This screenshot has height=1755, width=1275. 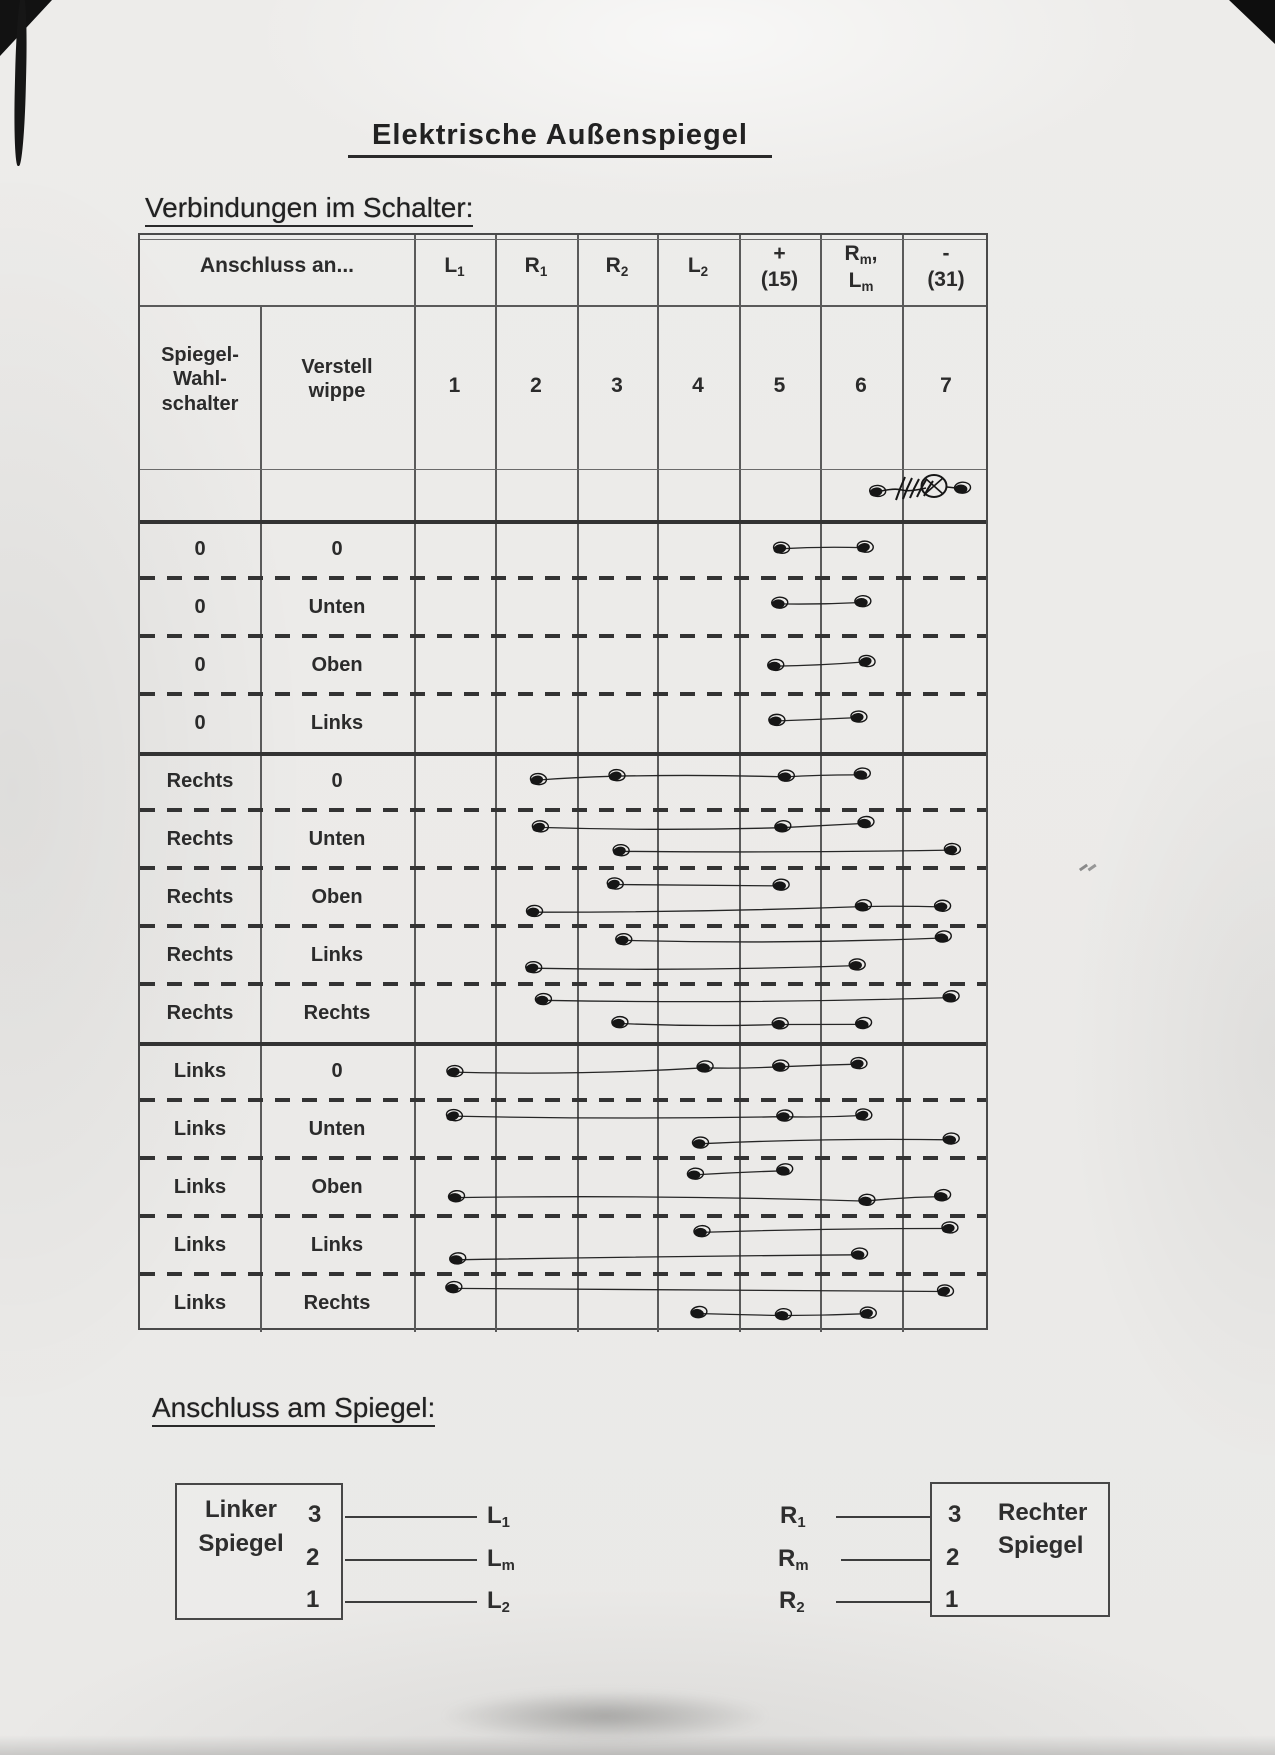 I want to click on left-wire-label-L1: L1, so click(x=498, y=1516).